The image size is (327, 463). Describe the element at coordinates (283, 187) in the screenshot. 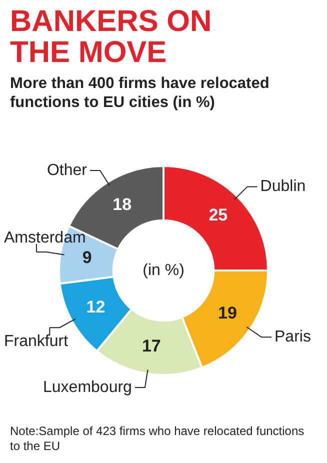

I see `slice-label: Dublin` at that location.